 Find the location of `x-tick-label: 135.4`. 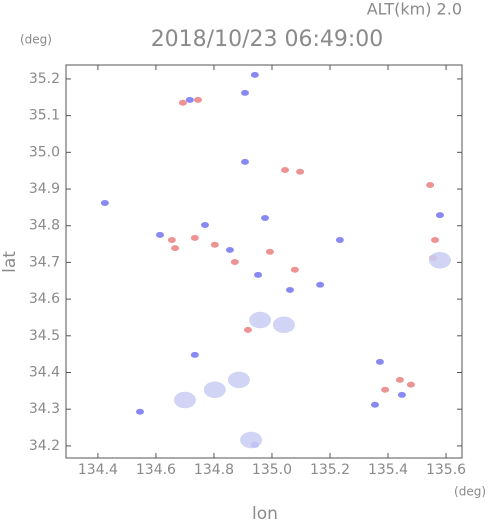

x-tick-label: 135.4 is located at coordinates (388, 470).